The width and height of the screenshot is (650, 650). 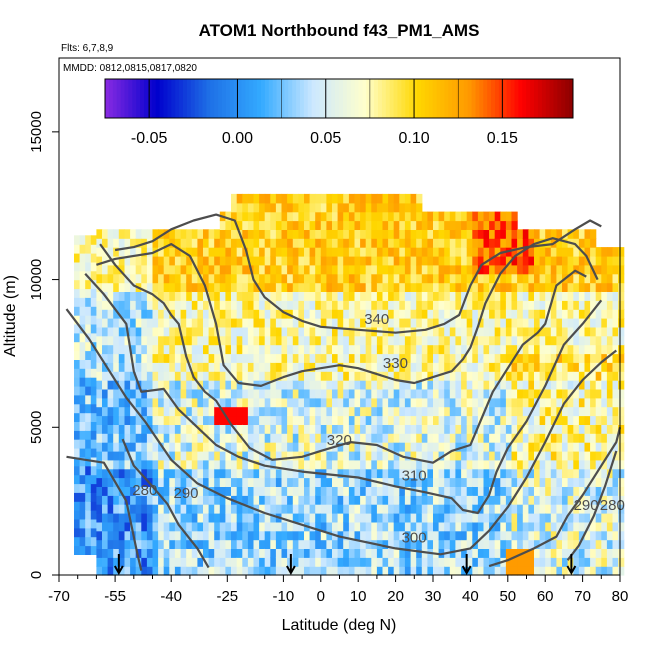 What do you see at coordinates (395, 596) in the screenshot?
I see `x-tick-label: 20` at bounding box center [395, 596].